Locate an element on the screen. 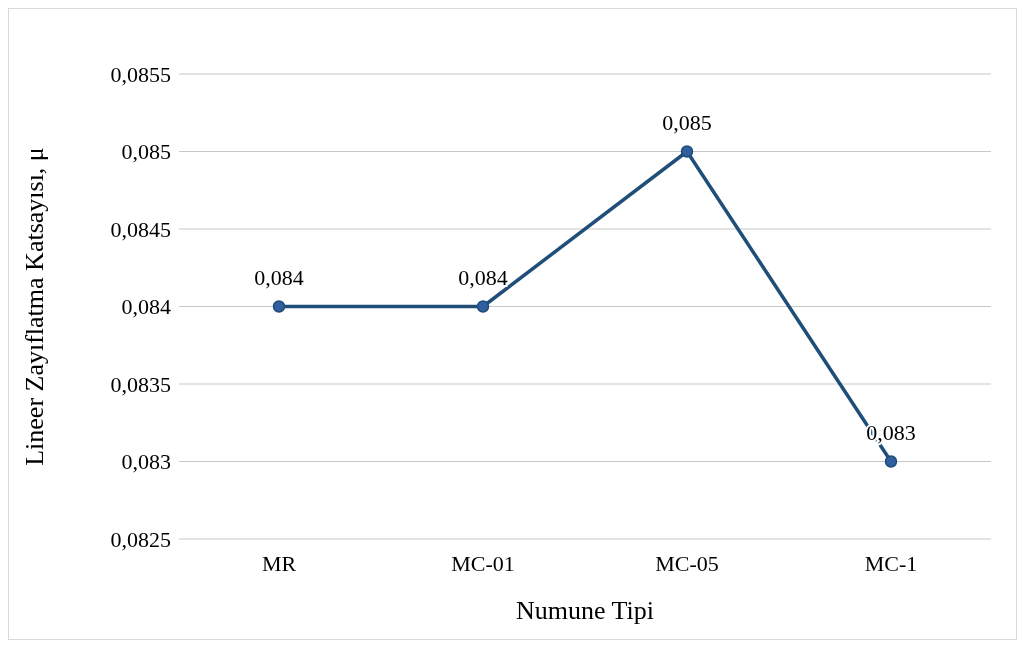  y-tick-label: 0,085 is located at coordinates (146, 152).